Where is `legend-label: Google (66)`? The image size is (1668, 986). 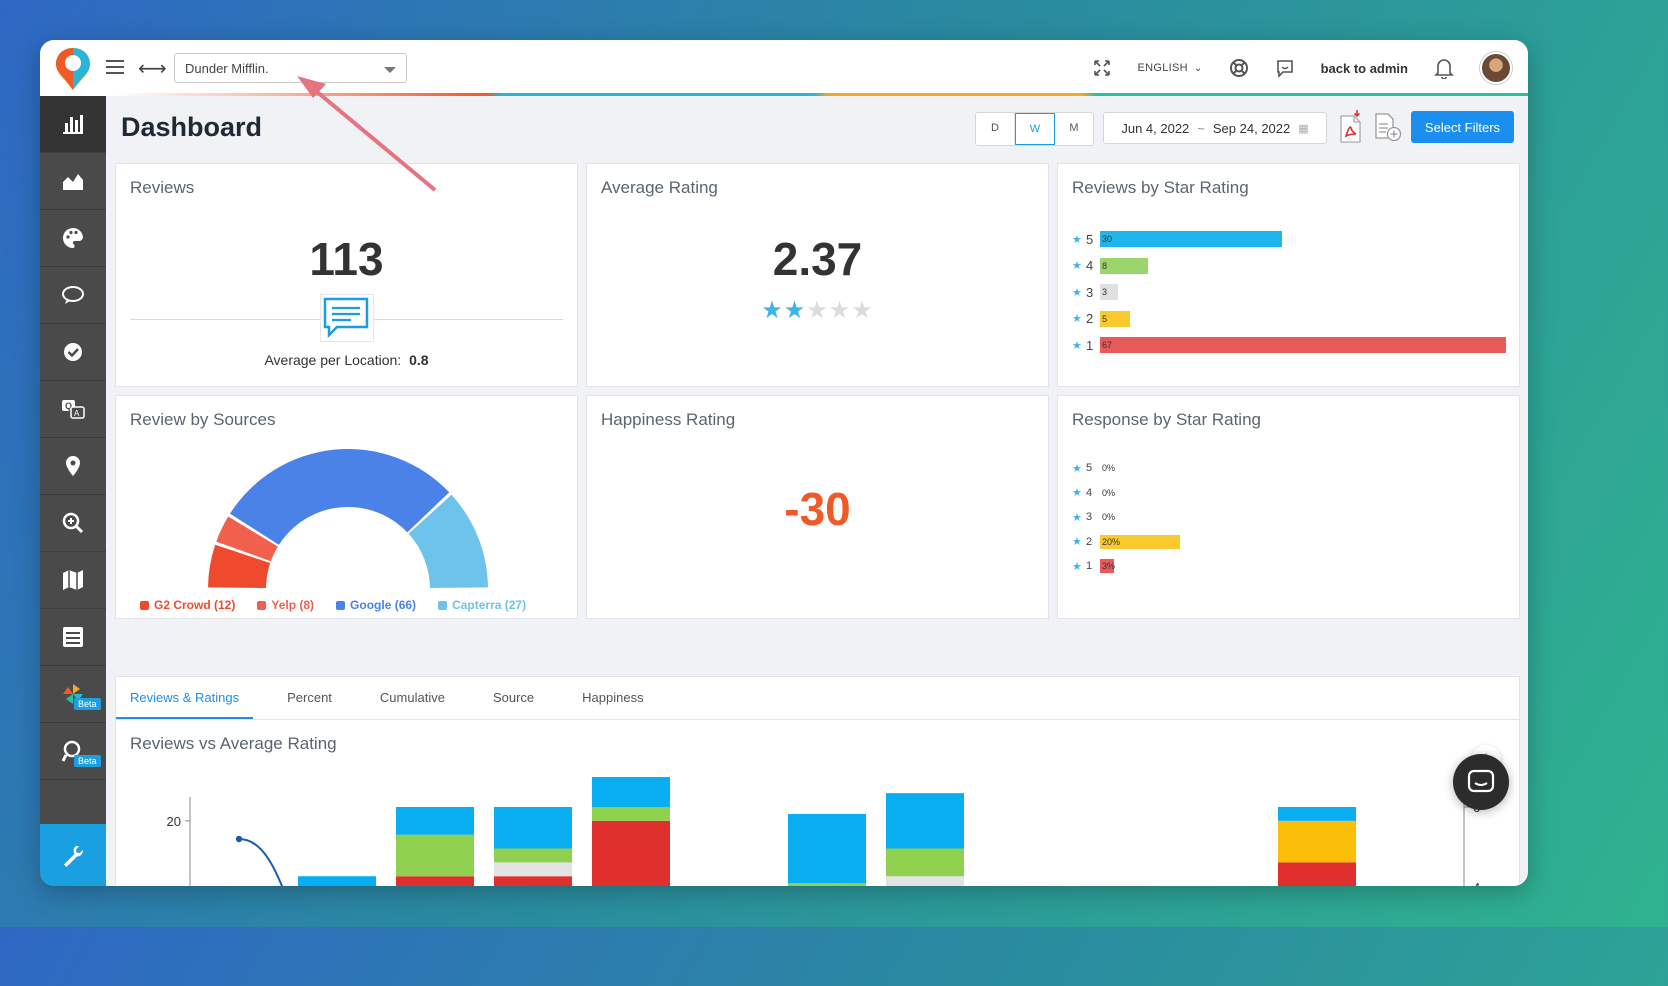
legend-label: Google (66) is located at coordinates (383, 605).